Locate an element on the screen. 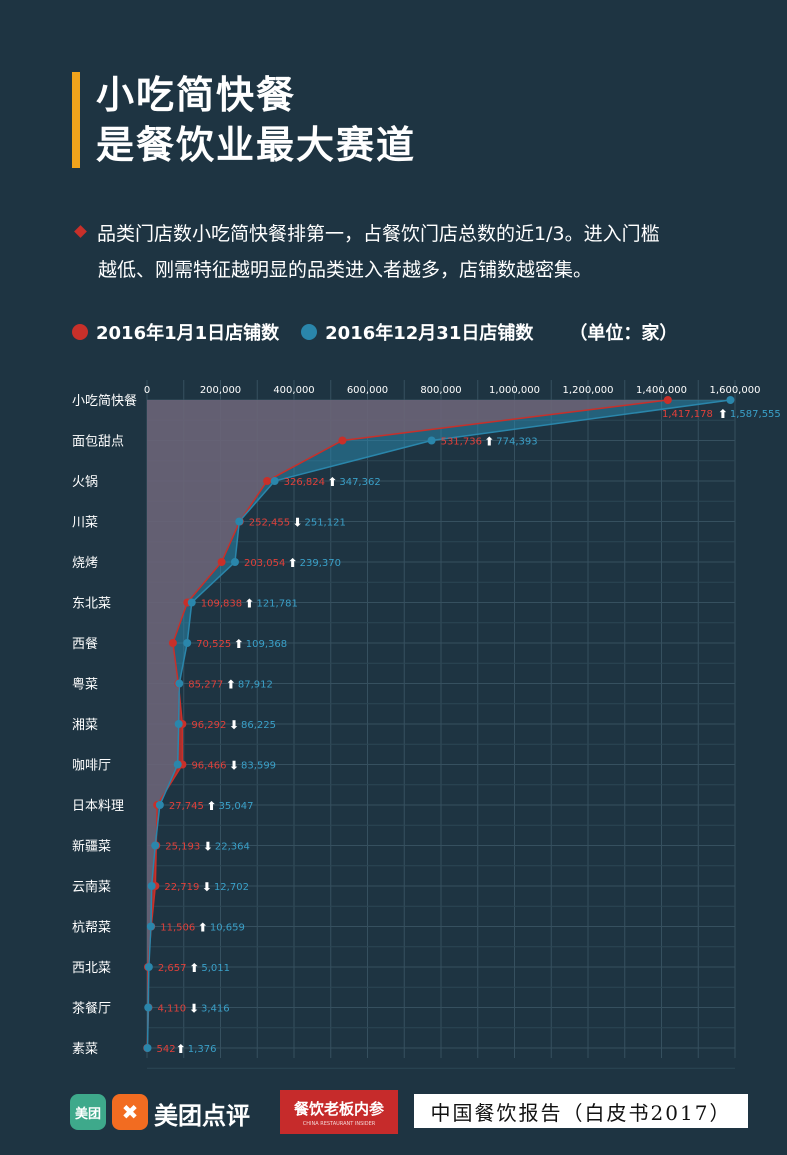 This screenshot has width=787, height=1155. brand-name: 美团点评 is located at coordinates (202, 1116).